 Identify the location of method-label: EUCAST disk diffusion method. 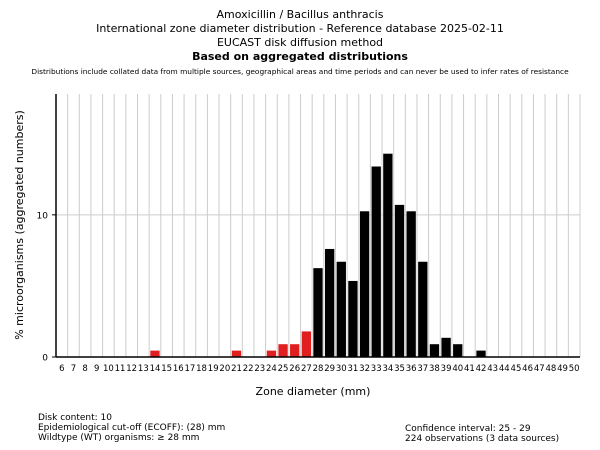
(300, 42).